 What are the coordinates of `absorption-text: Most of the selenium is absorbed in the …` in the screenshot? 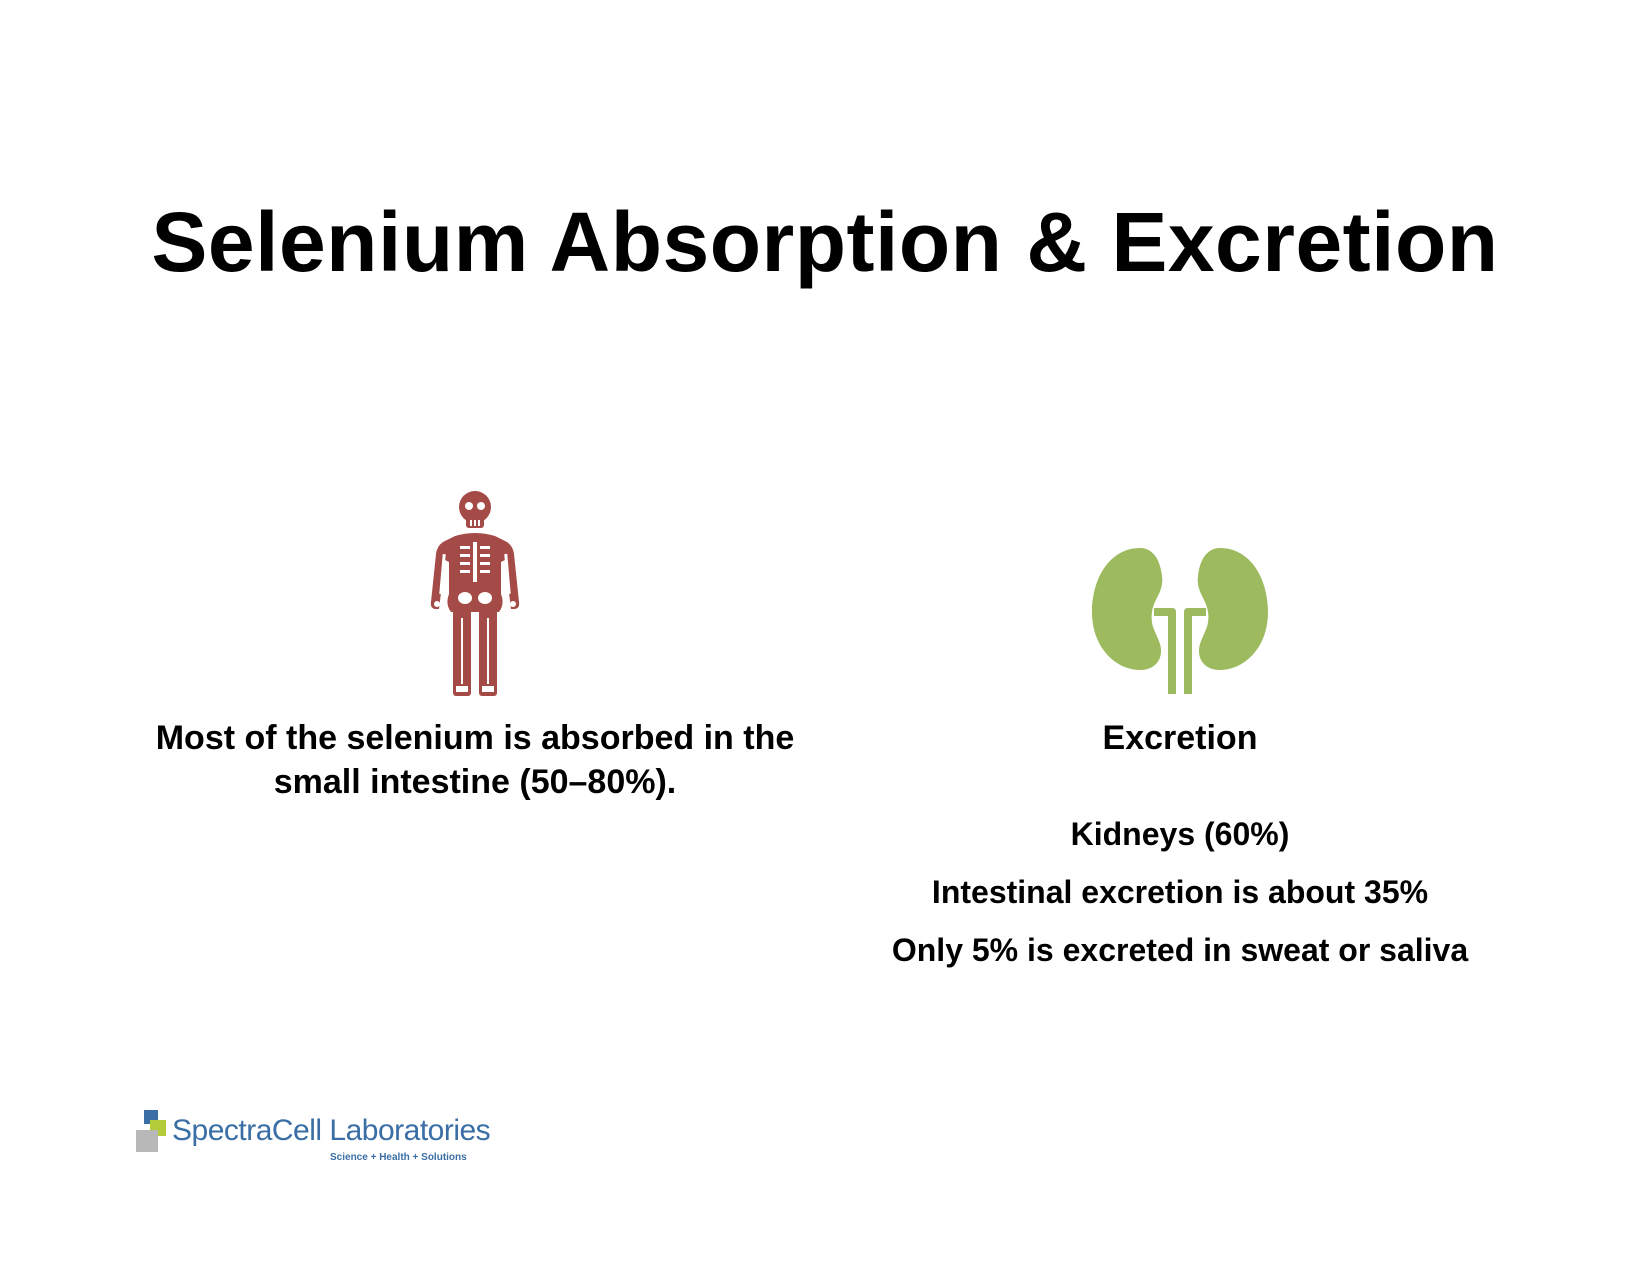 It's located at (475, 760).